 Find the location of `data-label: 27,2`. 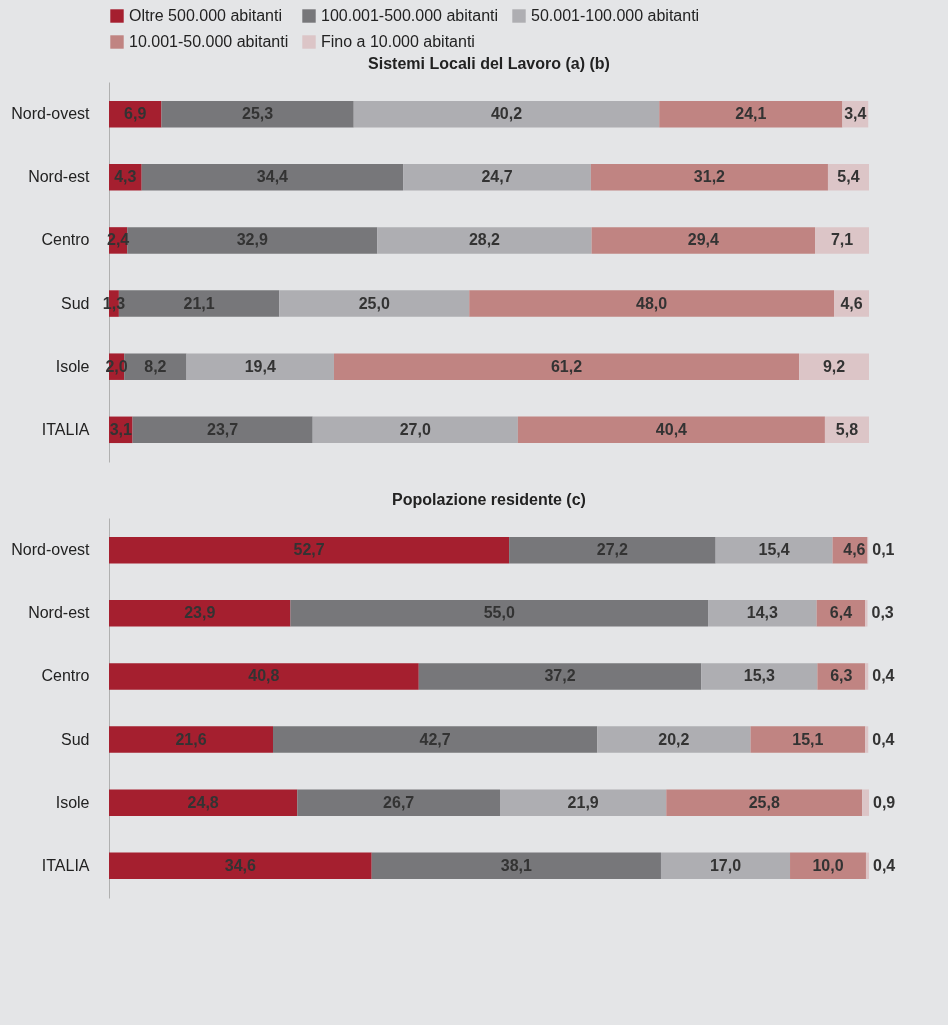

data-label: 27,2 is located at coordinates (612, 550).